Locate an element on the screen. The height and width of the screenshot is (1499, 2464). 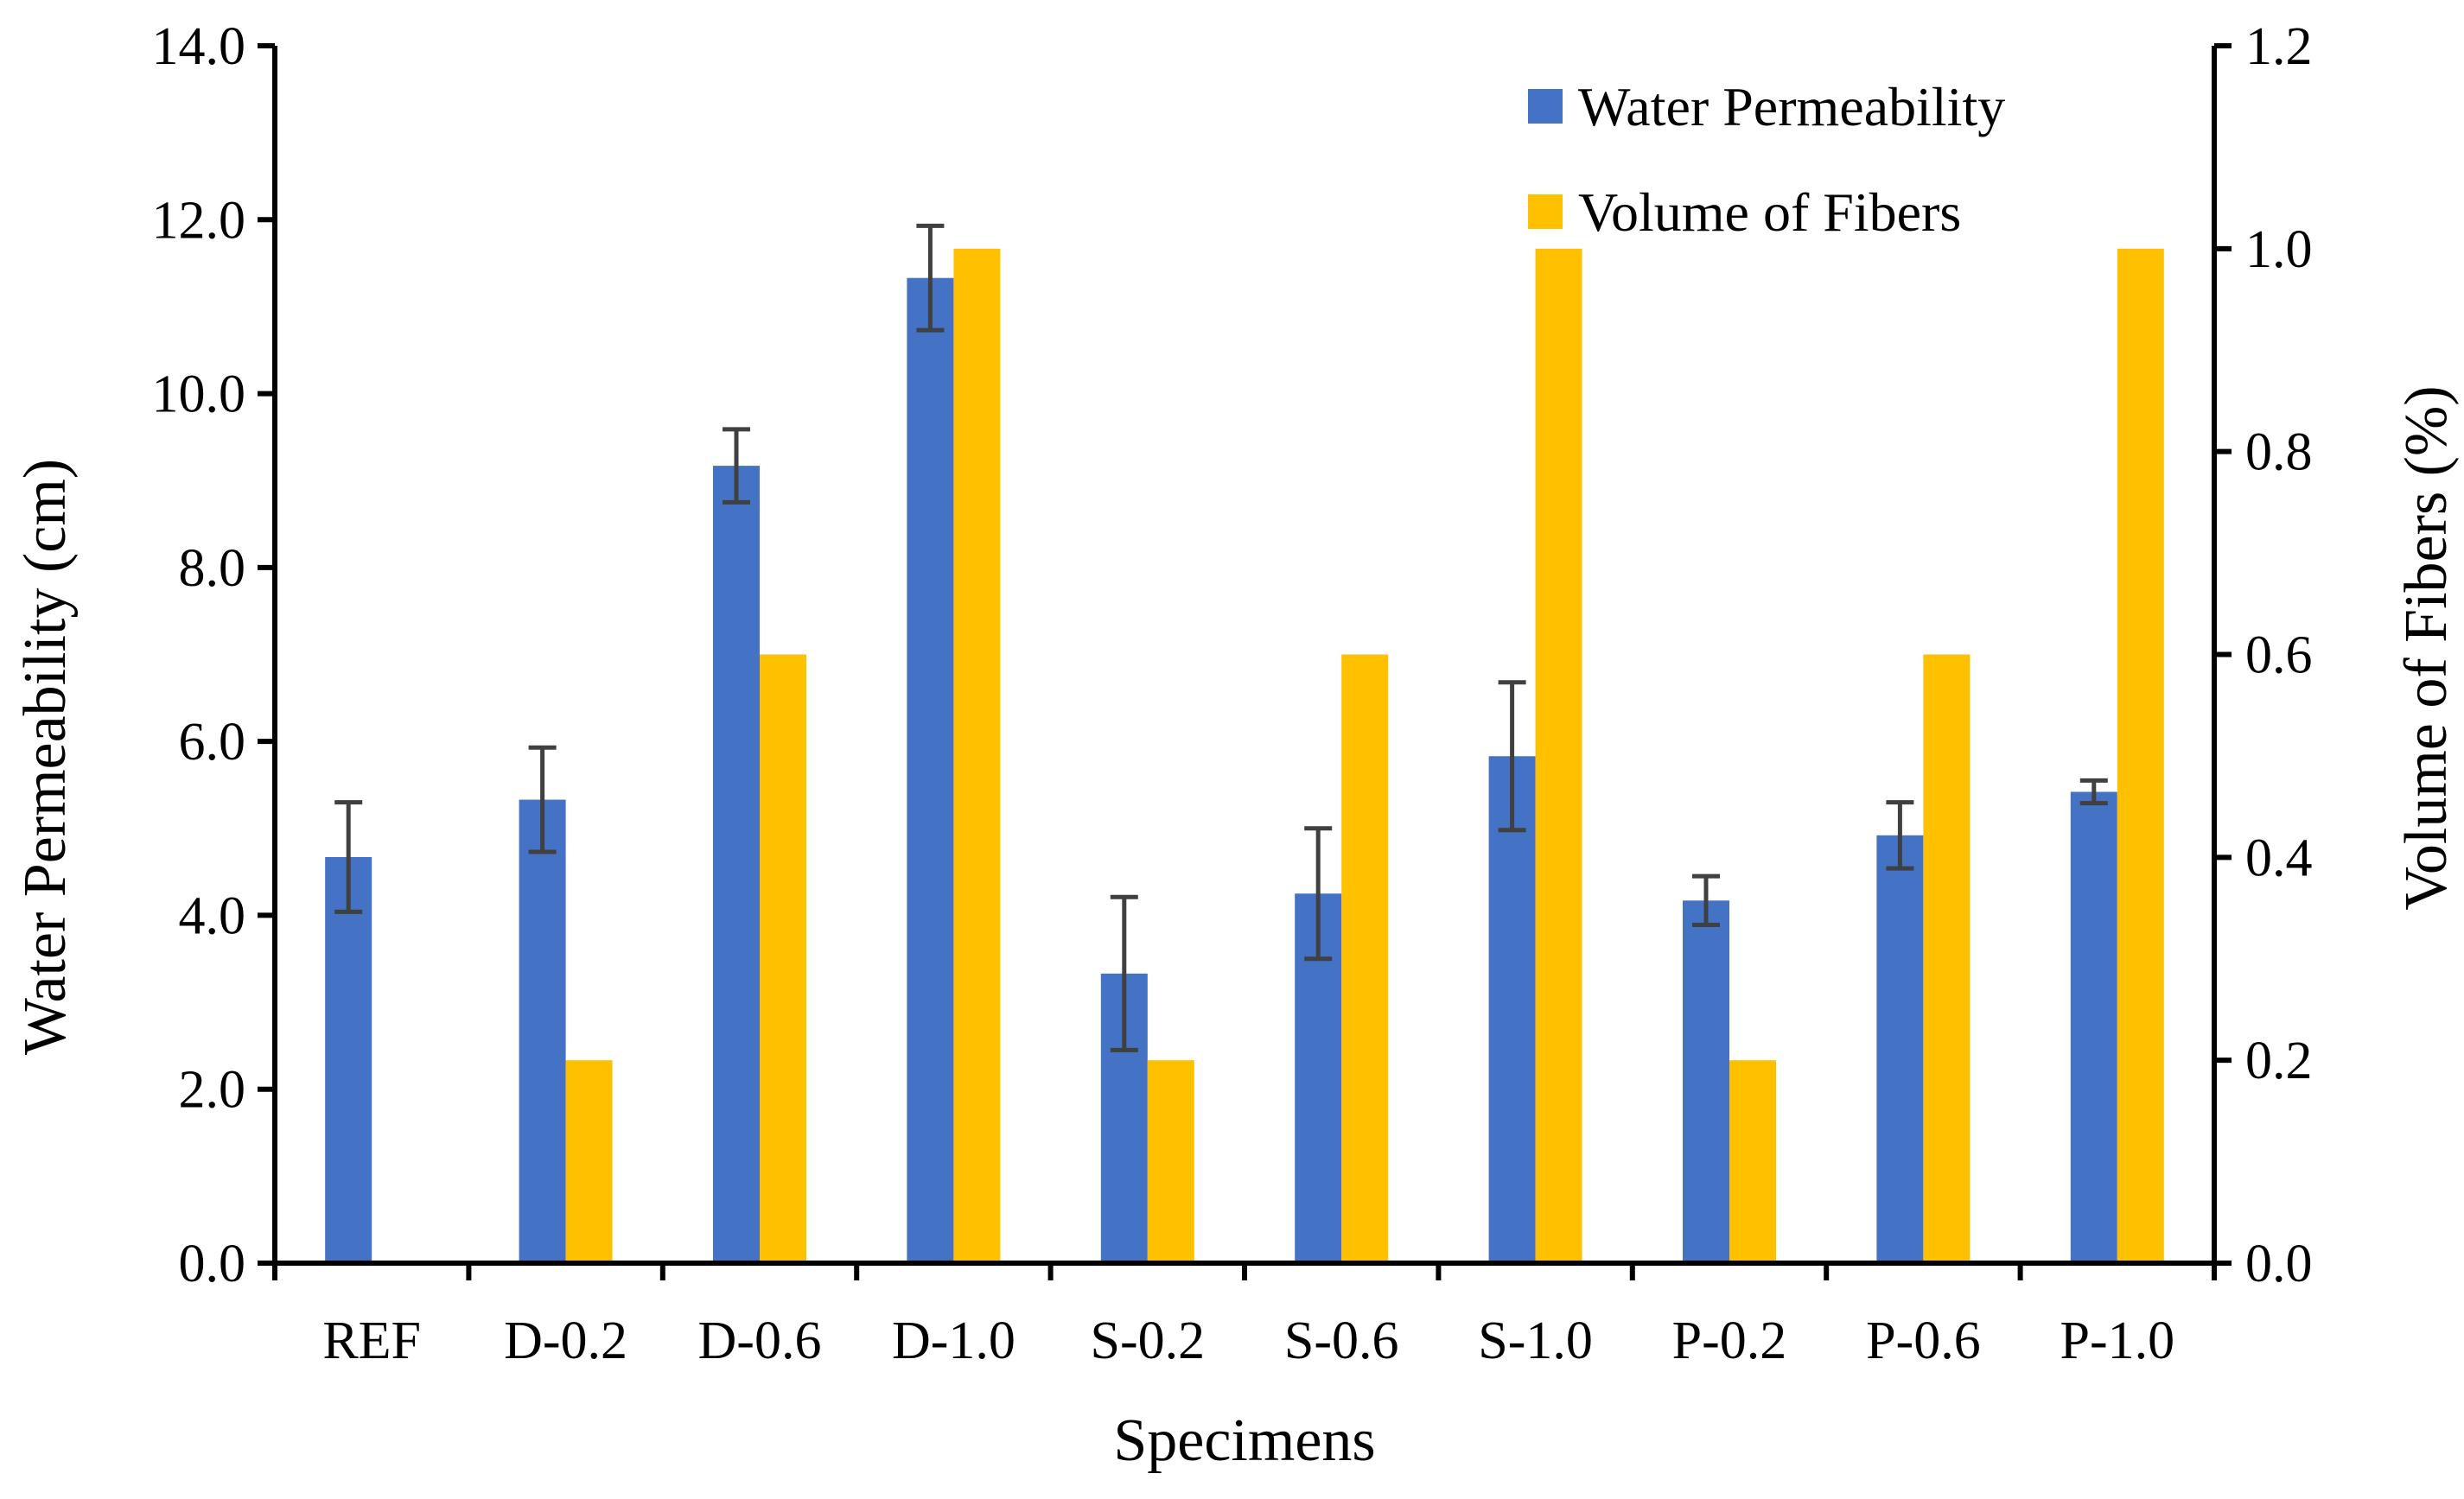
error-bar-d-1.0 is located at coordinates (930, 278).